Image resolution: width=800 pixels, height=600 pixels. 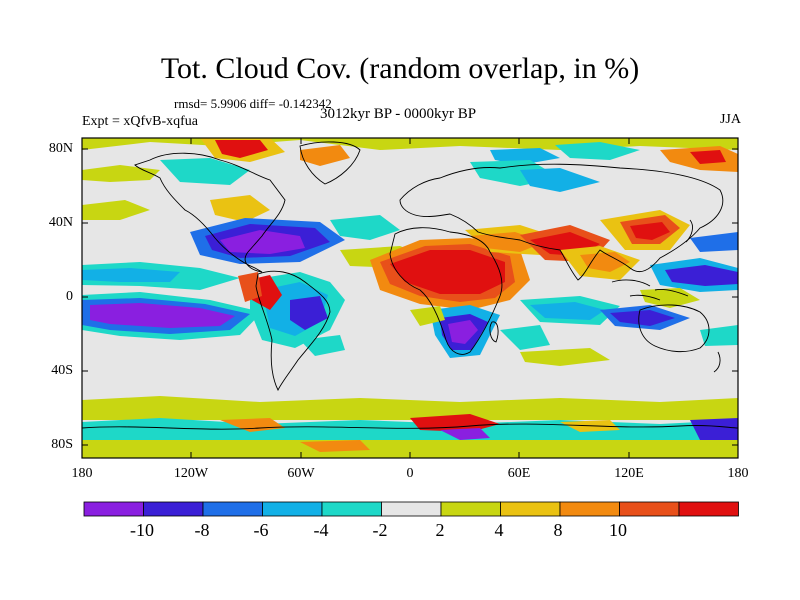 I want to click on colorbar-label: -4, so click(x=321, y=530).